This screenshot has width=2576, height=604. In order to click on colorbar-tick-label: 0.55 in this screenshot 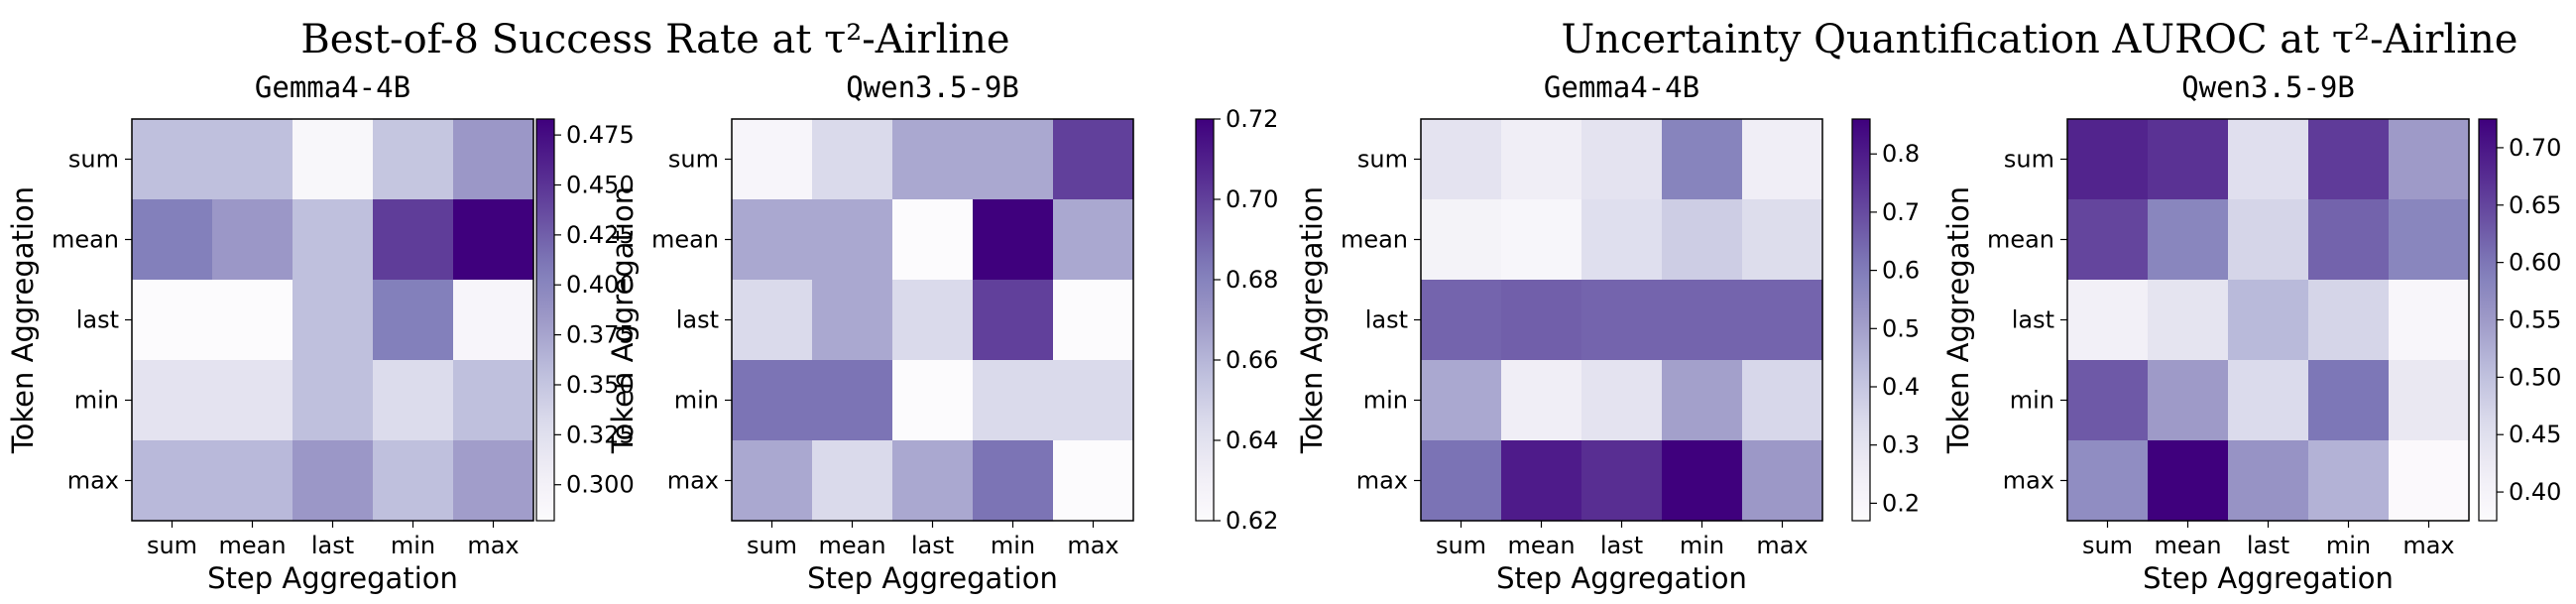, I will do `click(2535, 320)`.